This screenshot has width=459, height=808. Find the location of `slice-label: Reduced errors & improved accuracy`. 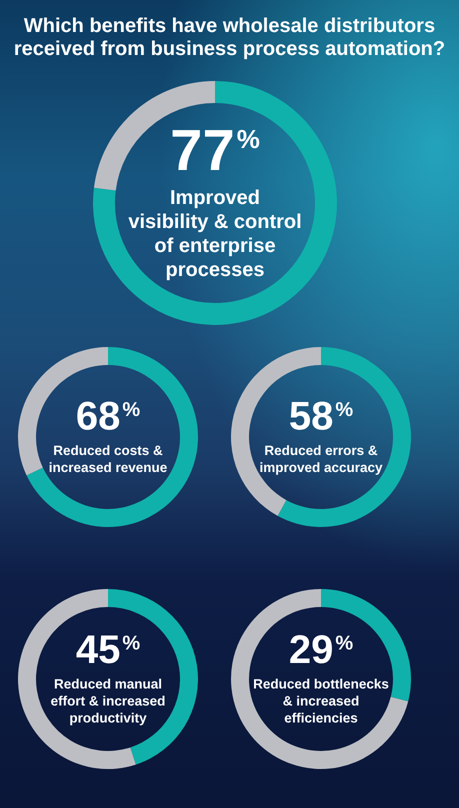

slice-label: Reduced errors & improved accuracy is located at coordinates (321, 458).